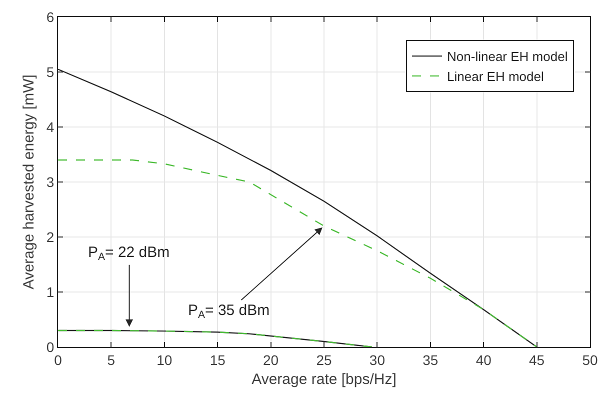  I want to click on legend-label: Linear EH model, so click(495, 76).